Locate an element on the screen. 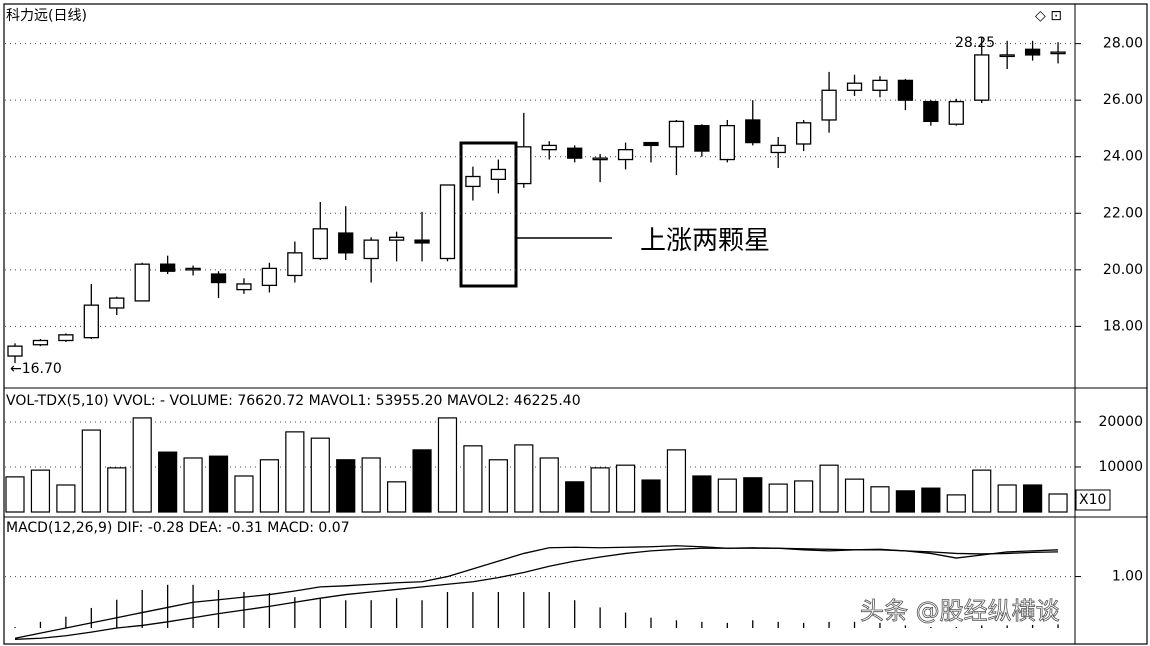 The width and height of the screenshot is (1150, 646). y-tick-label: 18.00 is located at coordinates (1123, 326).